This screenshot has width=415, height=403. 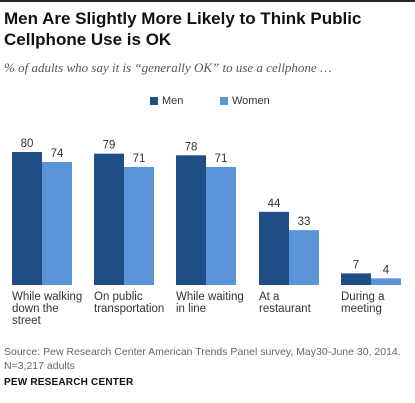 I want to click on category-label-line: On public, so click(x=118, y=297).